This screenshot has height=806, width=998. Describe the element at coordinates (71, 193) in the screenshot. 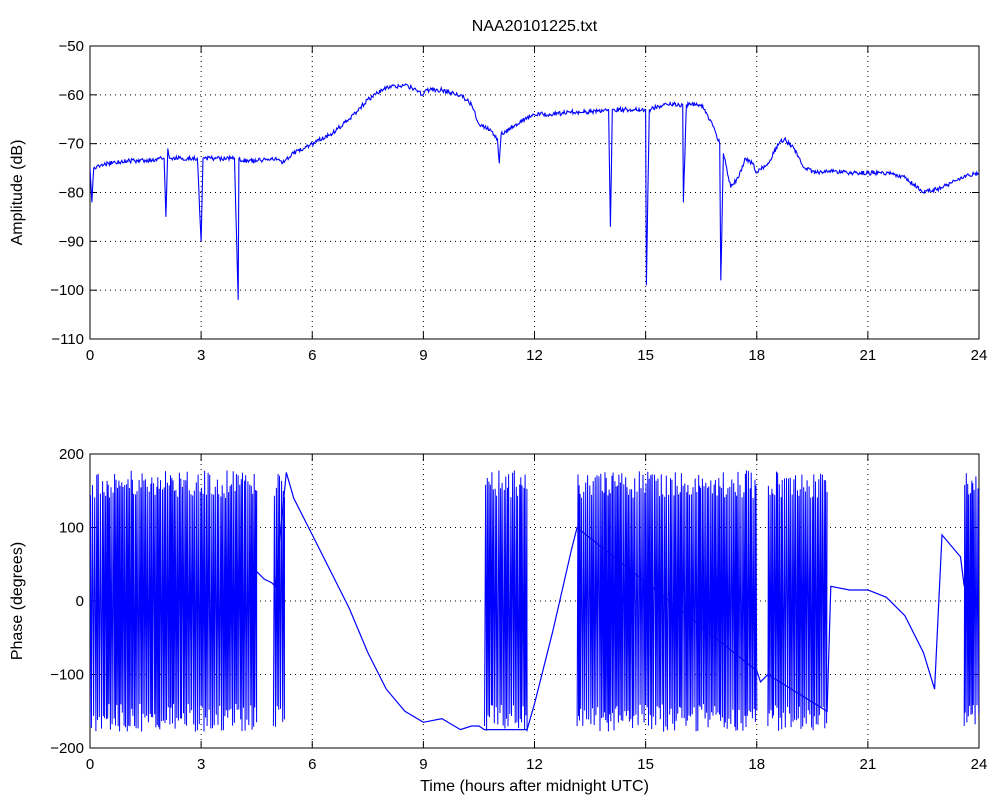

I see `y-tick-label: −80` at that location.